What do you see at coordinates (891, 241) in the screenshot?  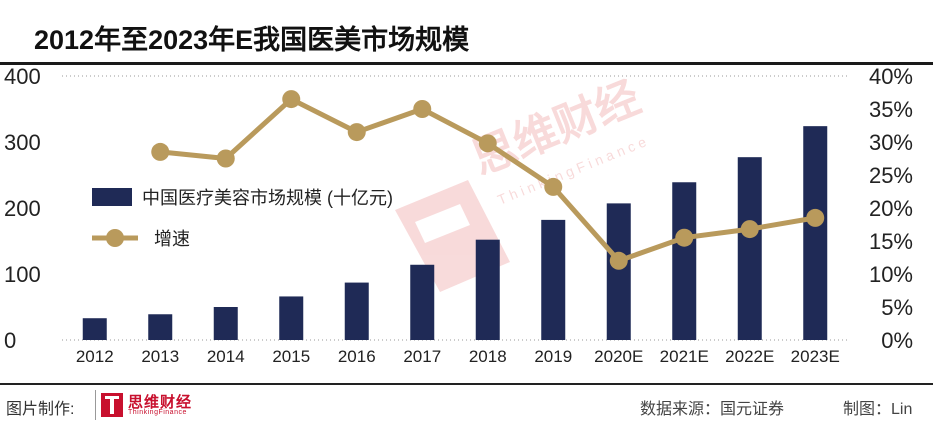 I see `right-axis-tick-label: 15%` at bounding box center [891, 241].